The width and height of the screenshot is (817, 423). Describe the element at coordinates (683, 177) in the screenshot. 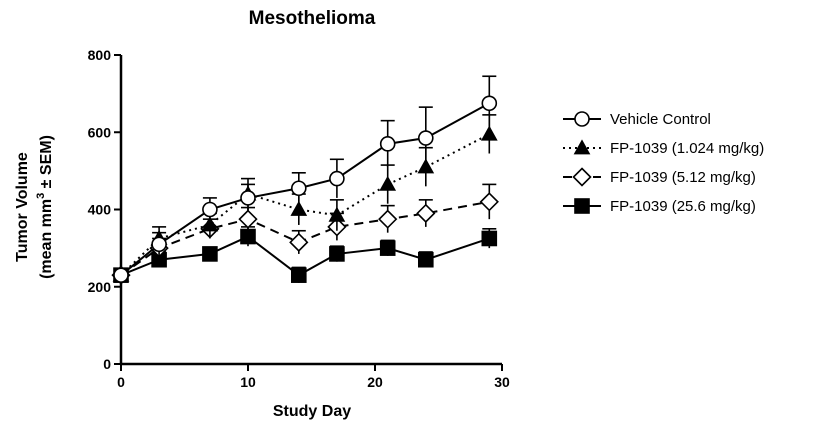

I see `legend-label: FP-1039 (5.12 mg/kg)` at that location.